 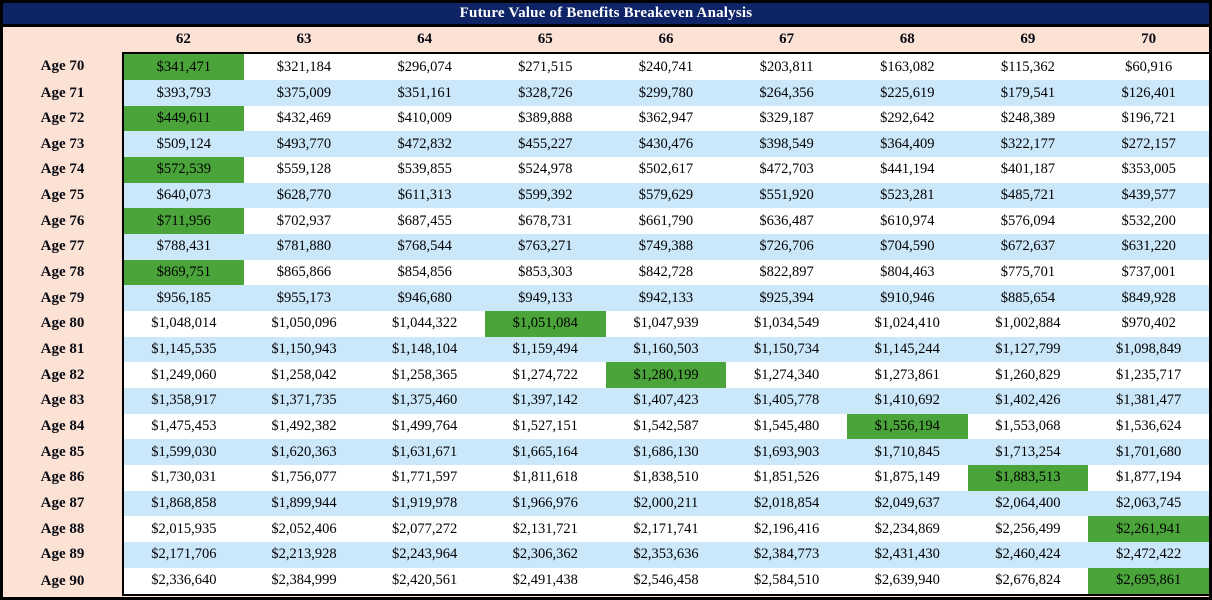 I want to click on value-cell: $272,157, so click(x=1148, y=144).